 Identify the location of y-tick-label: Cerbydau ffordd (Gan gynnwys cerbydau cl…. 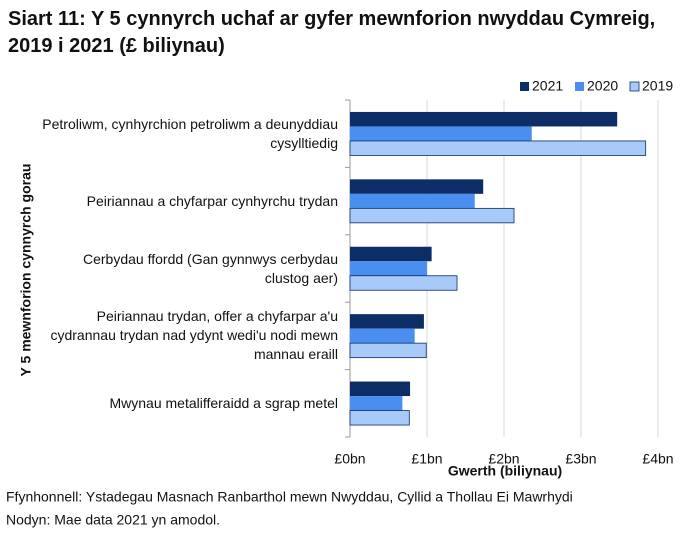
(210, 268).